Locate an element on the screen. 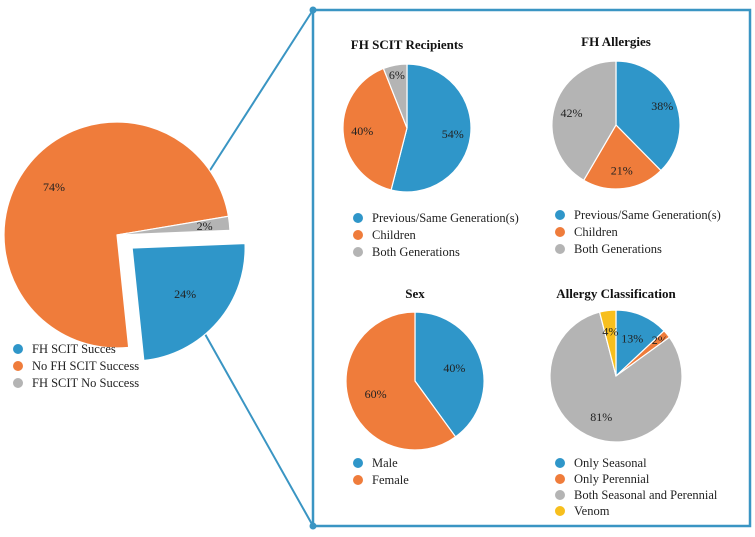 This screenshot has height=537, width=755. sex-slice-male is located at coordinates (449, 374).